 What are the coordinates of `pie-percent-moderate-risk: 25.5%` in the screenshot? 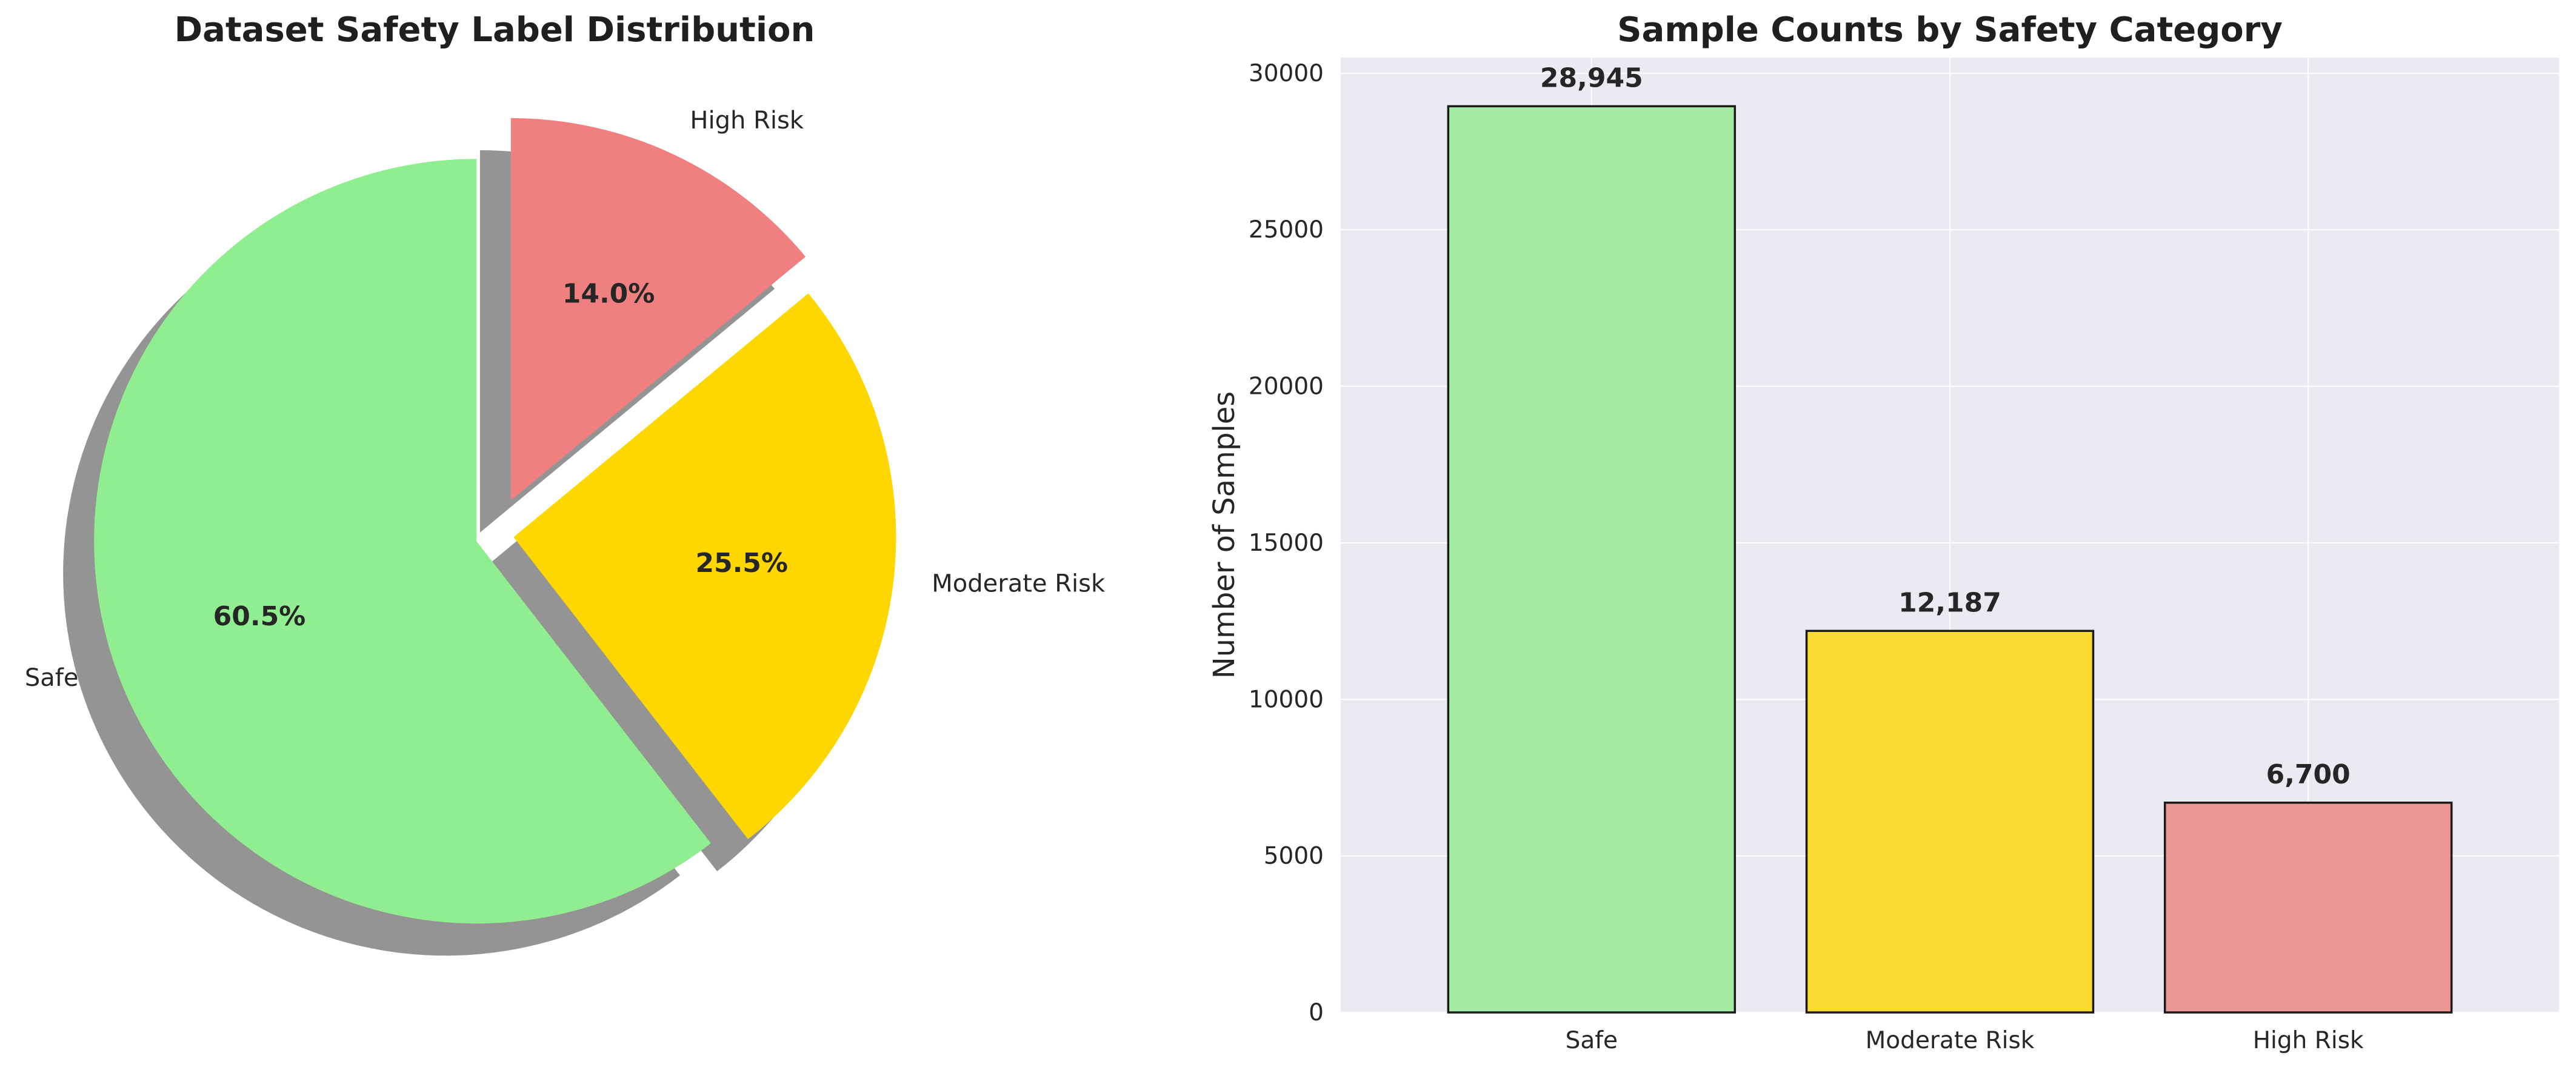 It's located at (741, 563).